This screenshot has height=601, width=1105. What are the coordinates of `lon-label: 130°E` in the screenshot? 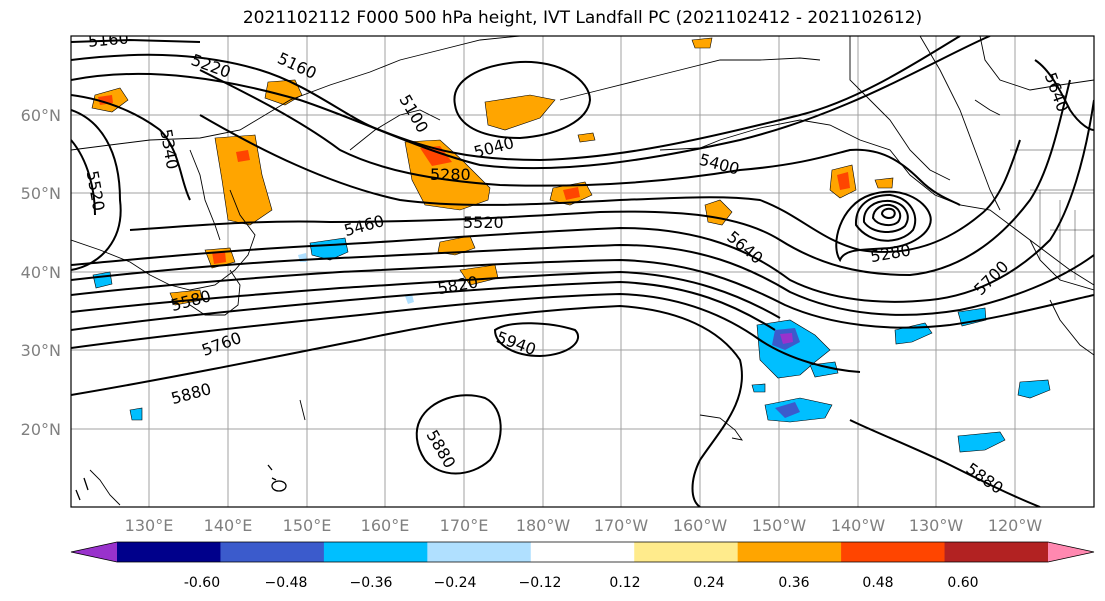 It's located at (149, 525).